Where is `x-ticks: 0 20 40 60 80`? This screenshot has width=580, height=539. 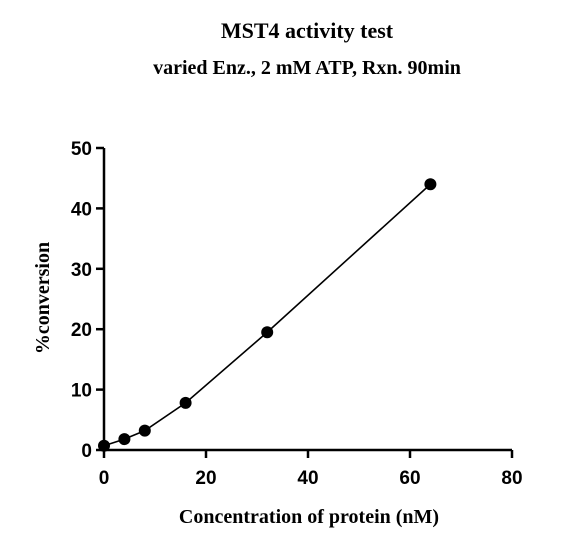
x-ticks: 0 20 40 60 80 is located at coordinates (311, 469).